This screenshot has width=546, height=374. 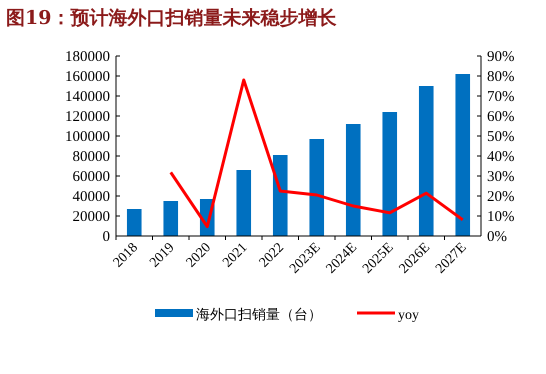 What do you see at coordinates (172, 18) in the screenshot?
I see `chart-title: 图19：预计海外口扫销量未来稳步增长` at bounding box center [172, 18].